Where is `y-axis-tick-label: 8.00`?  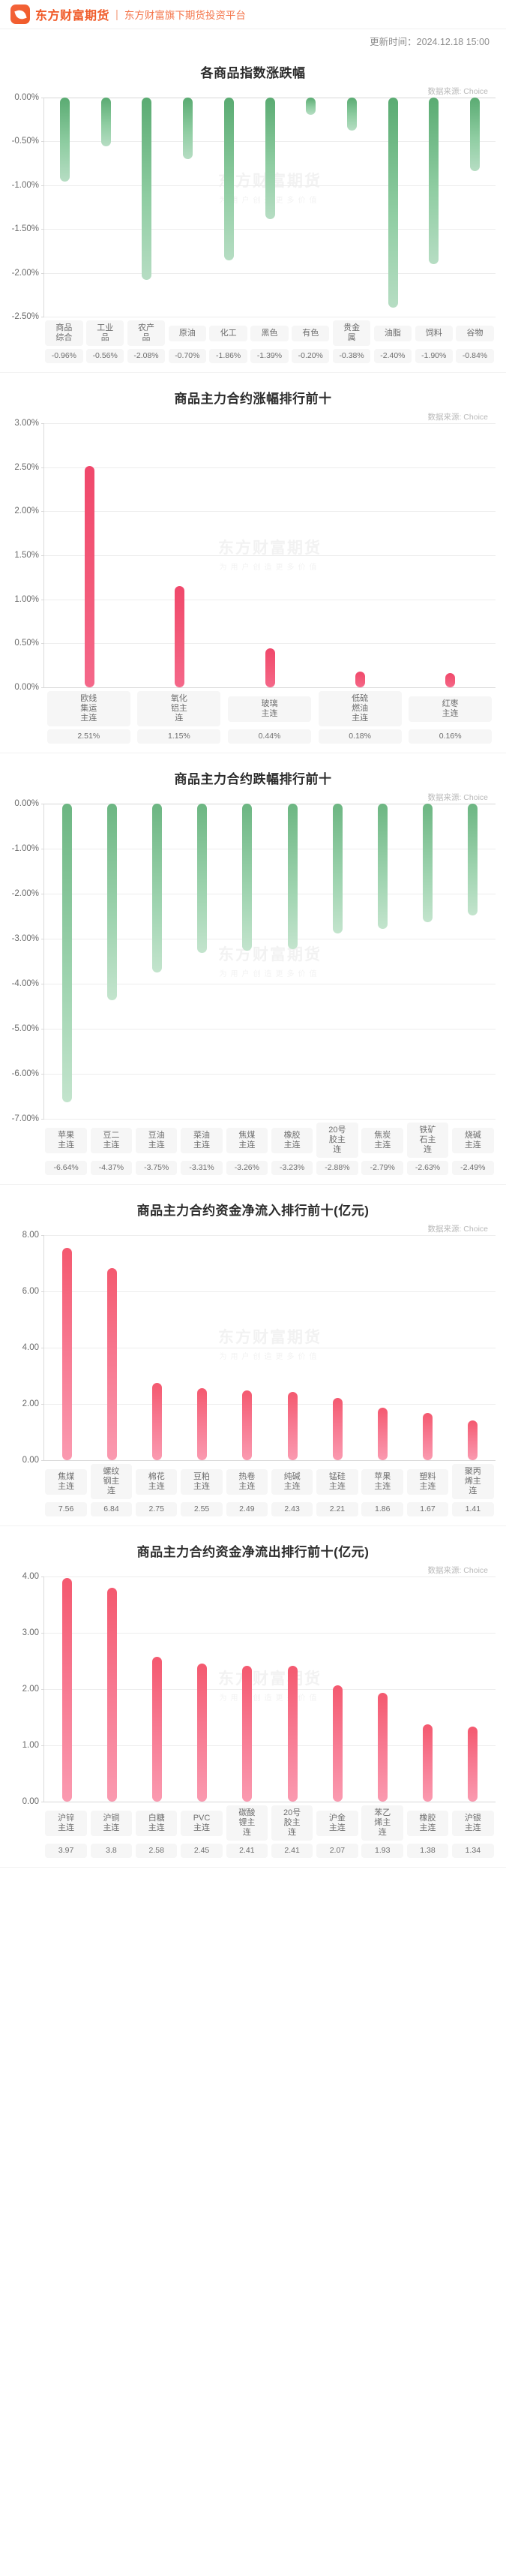
y-axis-tick-label: 8.00 is located at coordinates (30, 1235).